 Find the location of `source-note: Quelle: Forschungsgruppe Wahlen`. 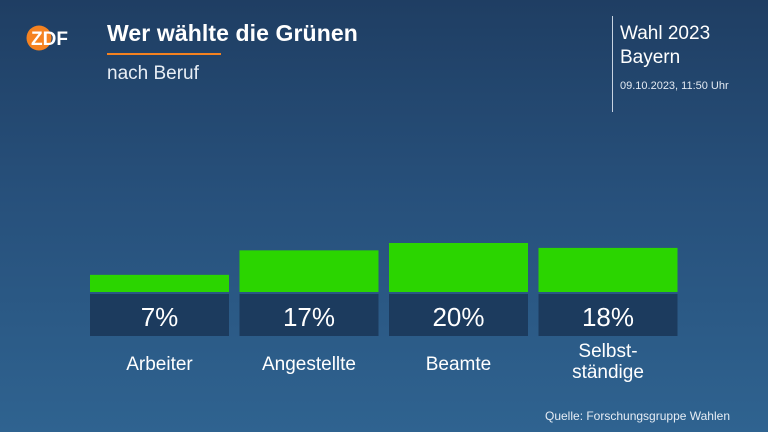

source-note: Quelle: Forschungsgruppe Wahlen is located at coordinates (637, 416).